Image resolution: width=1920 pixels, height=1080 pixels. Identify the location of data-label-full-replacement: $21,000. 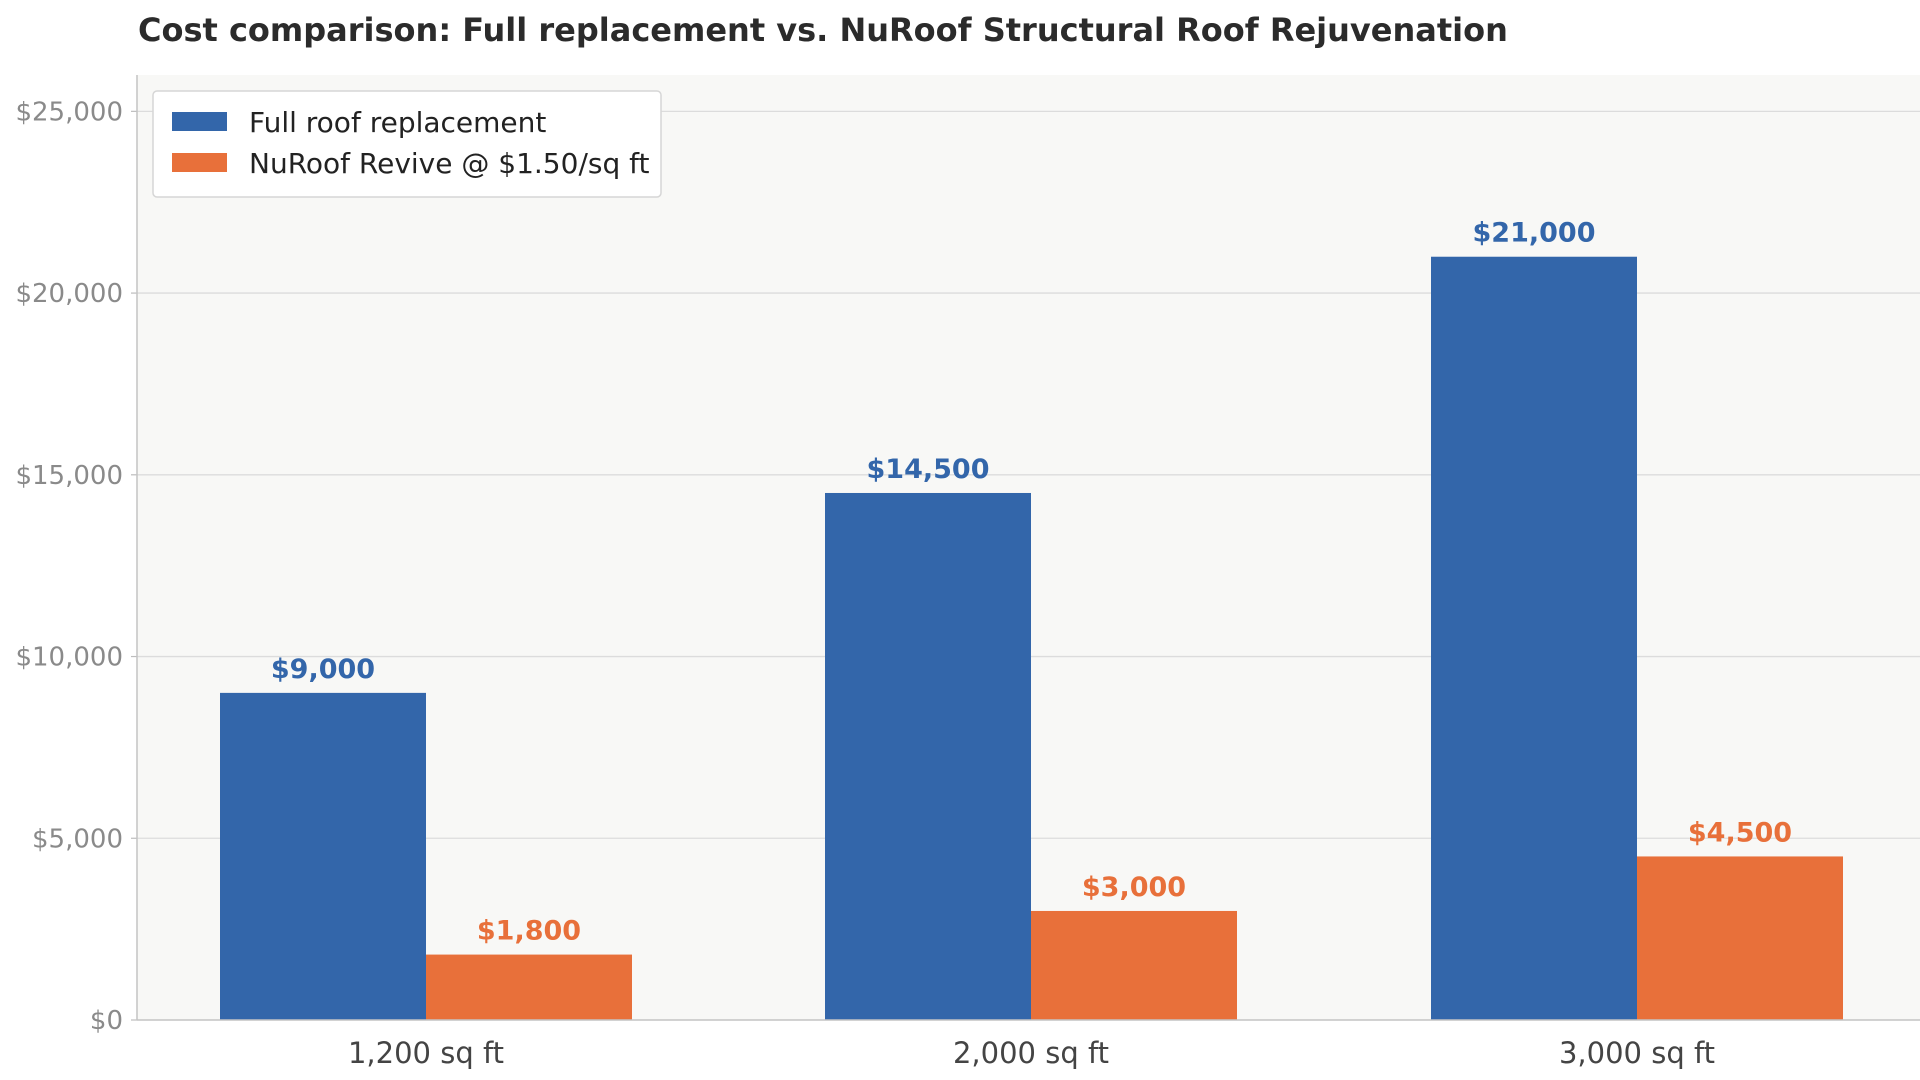
(1534, 233).